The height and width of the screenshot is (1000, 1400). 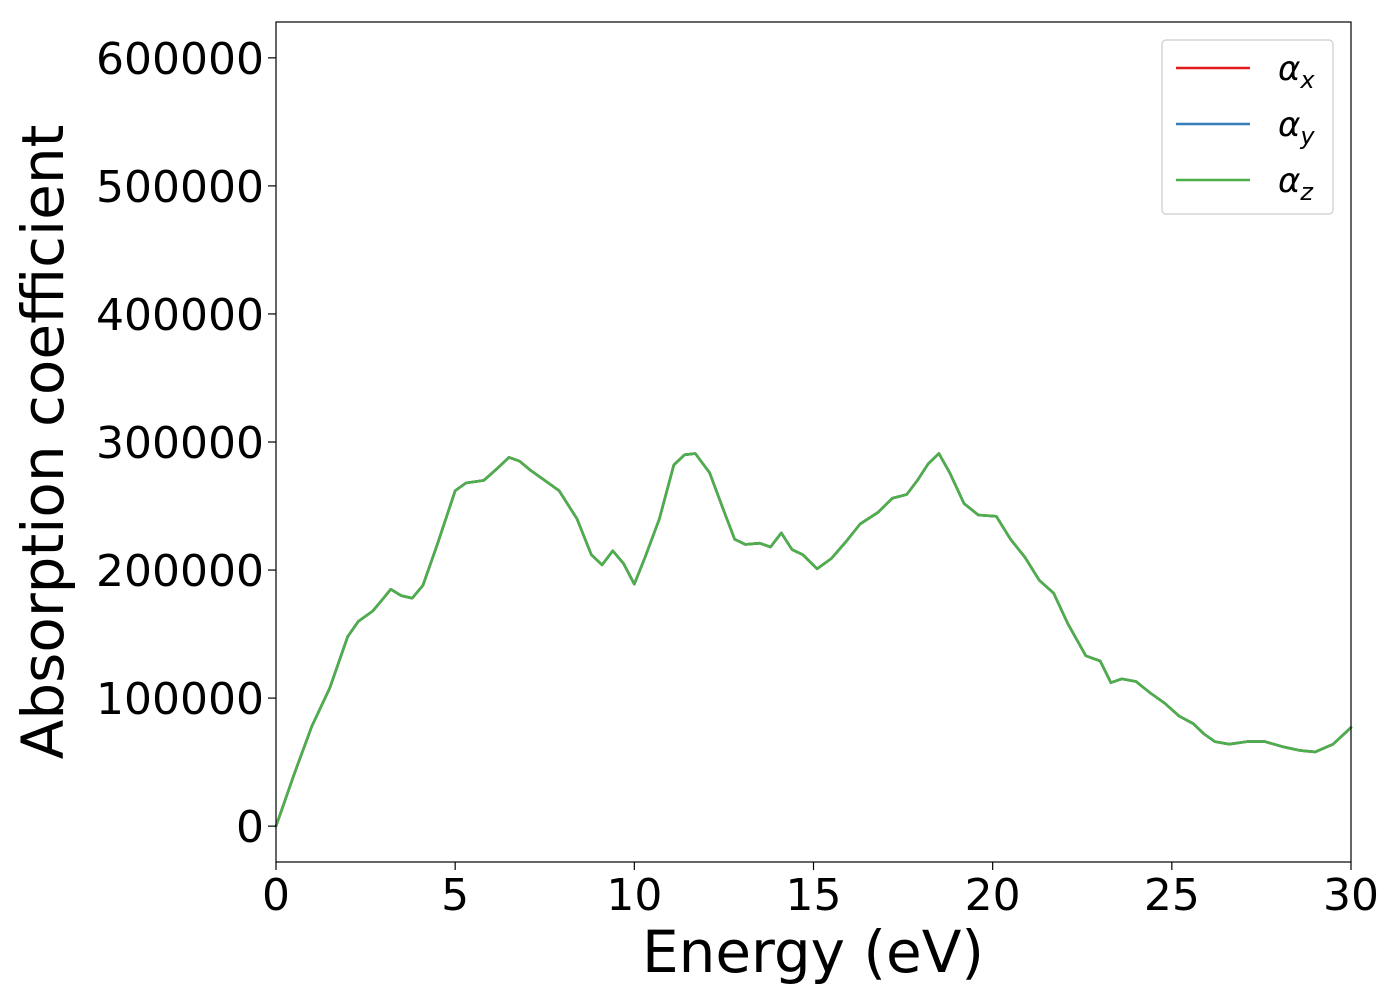 What do you see at coordinates (180, 59) in the screenshot?
I see `y-tick-label: 600000` at bounding box center [180, 59].